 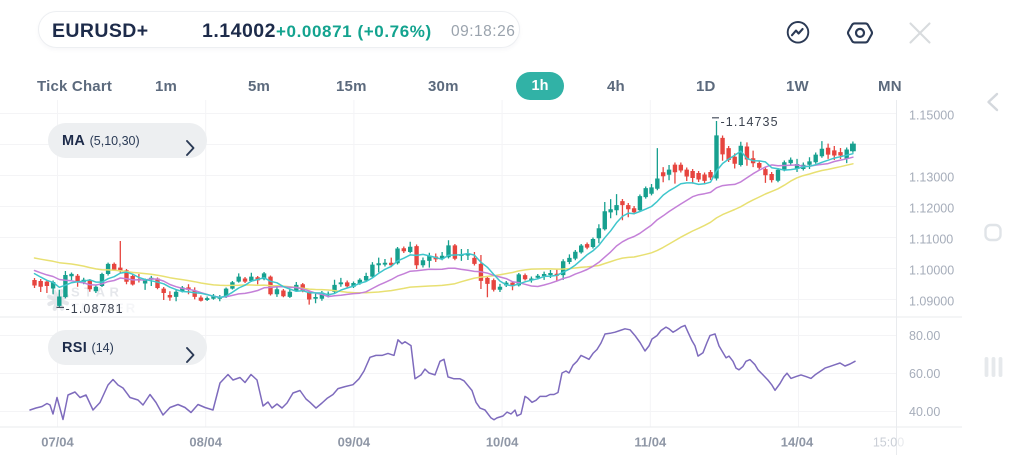 I want to click on svg-text: 1.10000, so click(x=931, y=271).